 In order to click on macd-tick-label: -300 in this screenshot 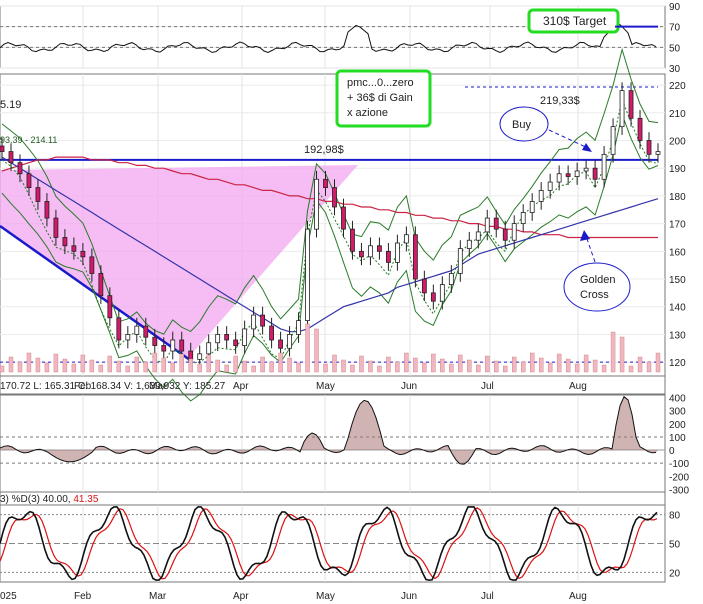, I will do `click(679, 490)`.